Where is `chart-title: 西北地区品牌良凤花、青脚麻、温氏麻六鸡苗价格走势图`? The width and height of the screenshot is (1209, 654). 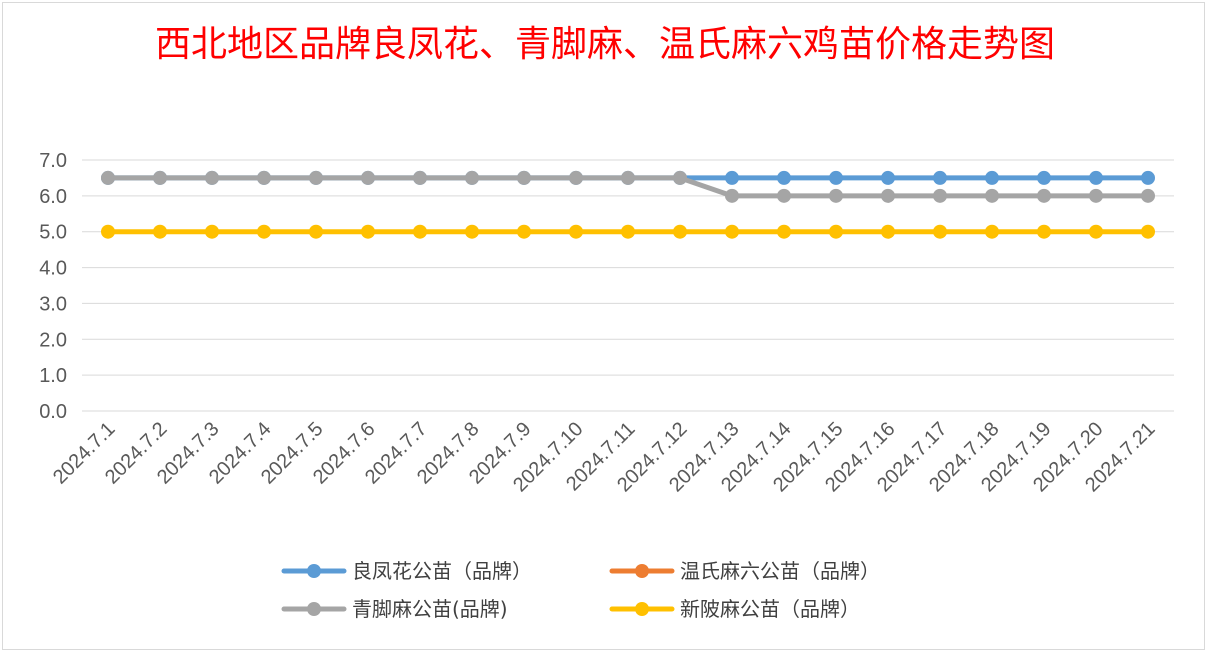 chart-title: 西北地区品牌良凤花、青脚麻、温氏麻六鸡苗价格走势图 is located at coordinates (604, 44).